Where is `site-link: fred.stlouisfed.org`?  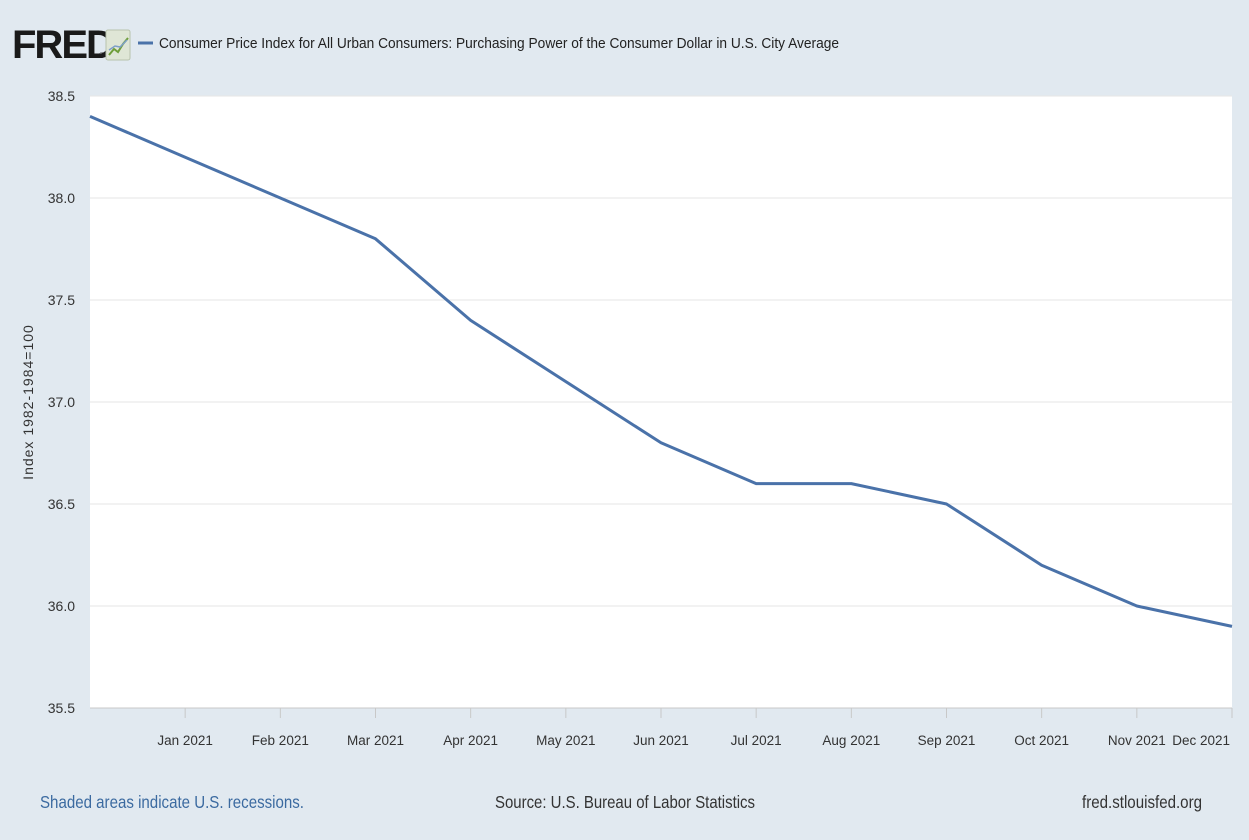 site-link: fred.stlouisfed.org is located at coordinates (1142, 802).